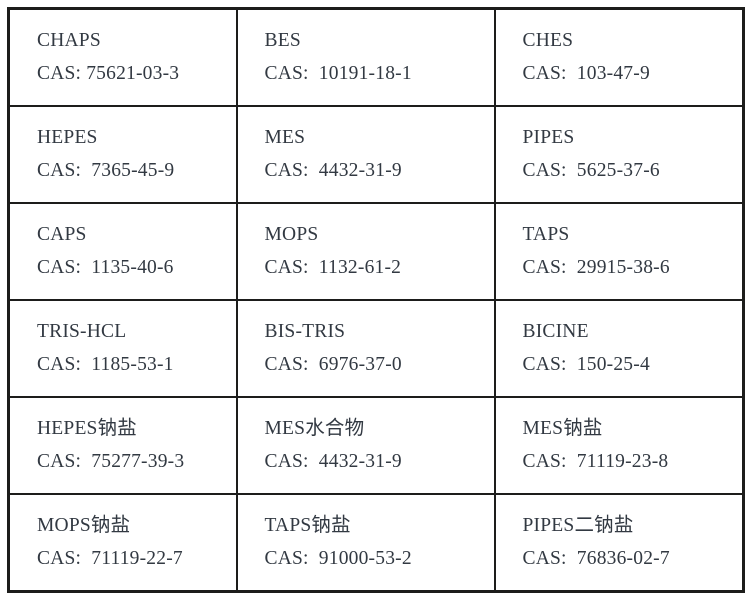 This screenshot has height=593, width=751. I want to click on buffer-name: CHAPS, so click(69, 40).